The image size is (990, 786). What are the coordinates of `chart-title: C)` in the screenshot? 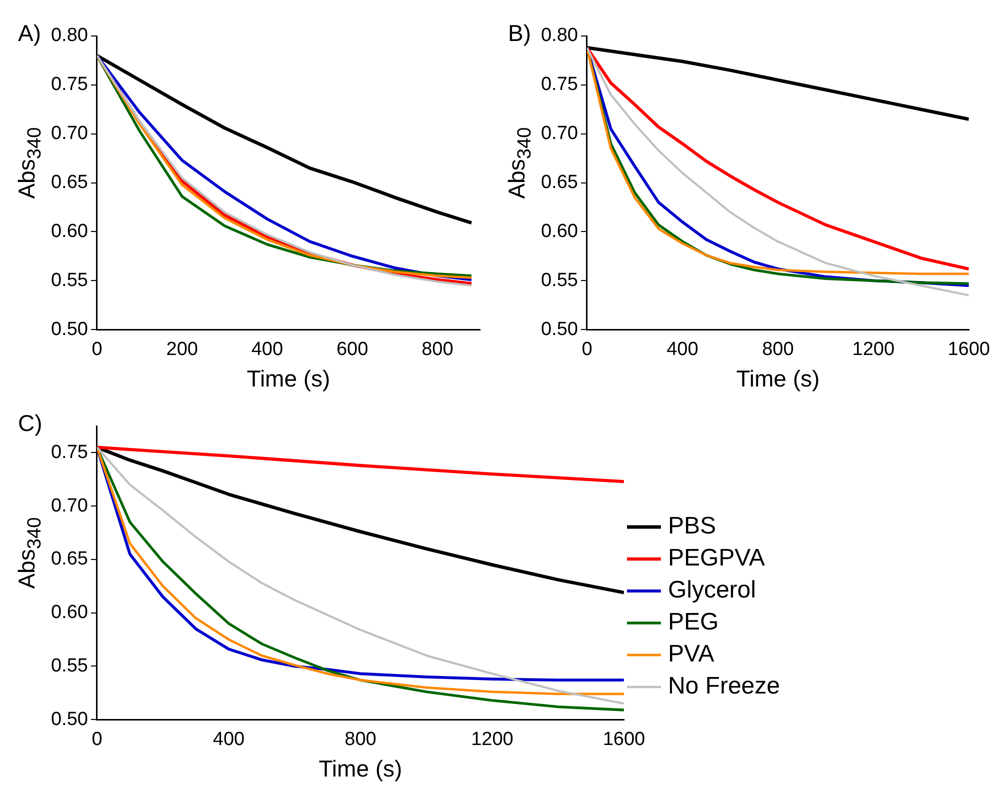 It's located at (30, 423).